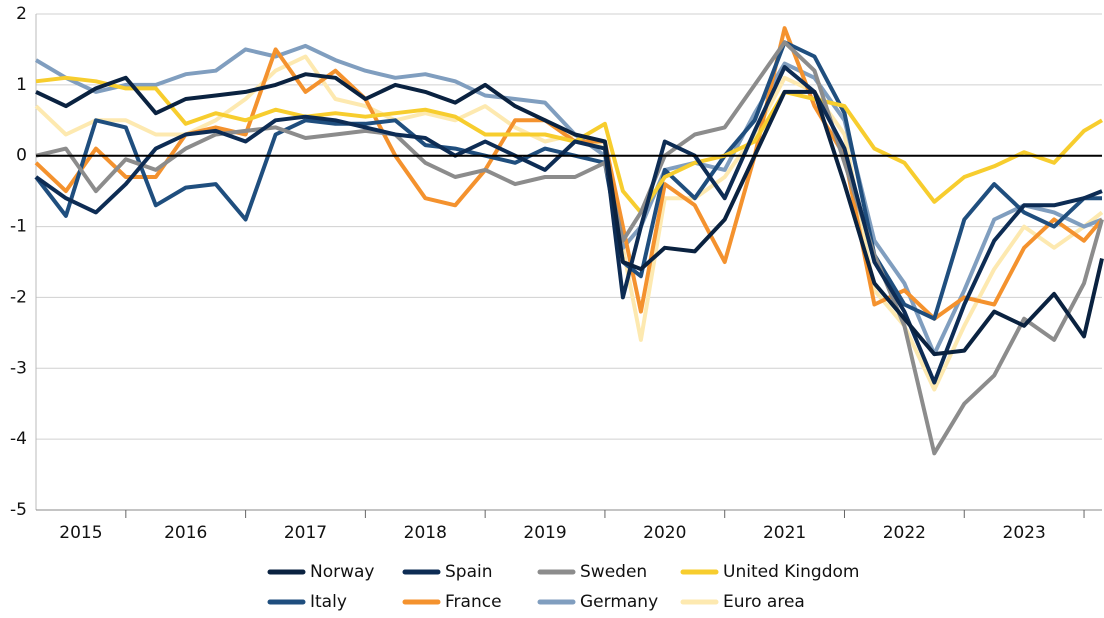 This screenshot has width=1104, height=618. Describe the element at coordinates (328, 602) in the screenshot. I see `legend-label: Italy` at that location.